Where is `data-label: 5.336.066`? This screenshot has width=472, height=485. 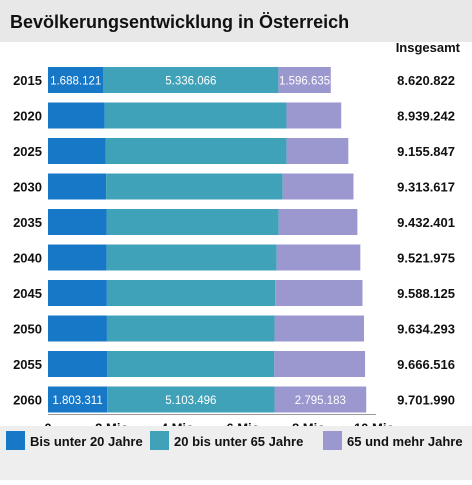
data-label: 5.336.066 is located at coordinates (190, 82).